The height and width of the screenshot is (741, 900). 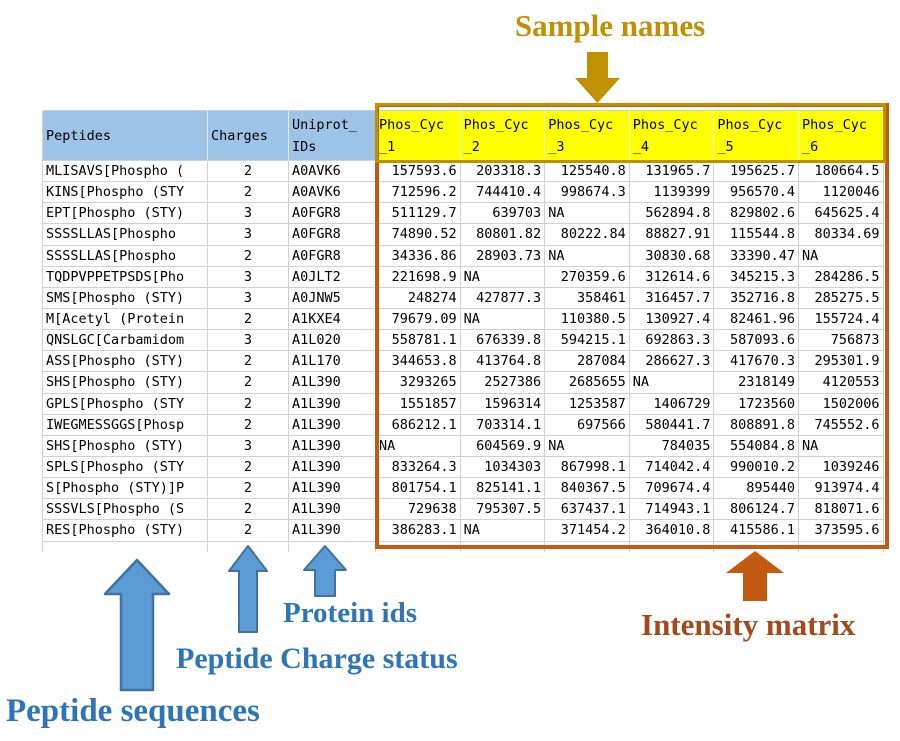 I want to click on intensity-cell: 80801.82, so click(x=503, y=235).